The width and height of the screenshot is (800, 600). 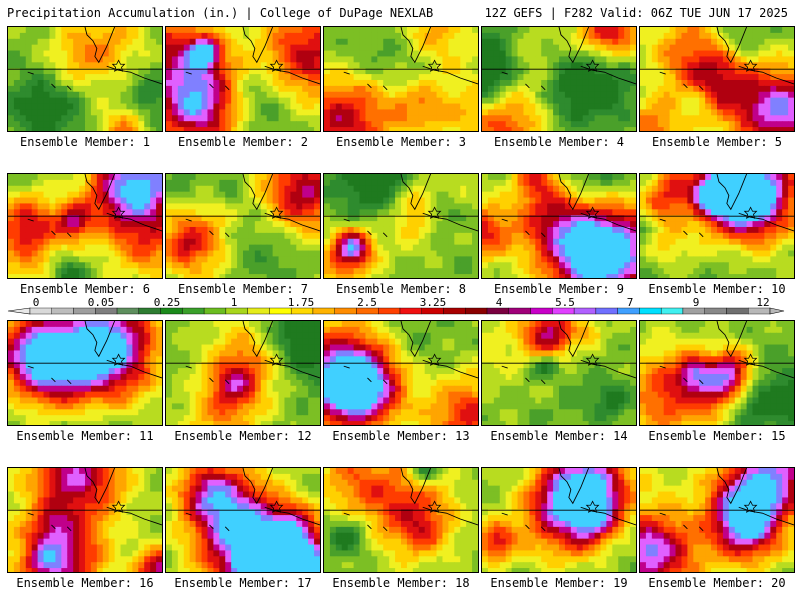 What do you see at coordinates (85, 583) in the screenshot?
I see `ensemble-member-label: Ensemble Member: 16` at bounding box center [85, 583].